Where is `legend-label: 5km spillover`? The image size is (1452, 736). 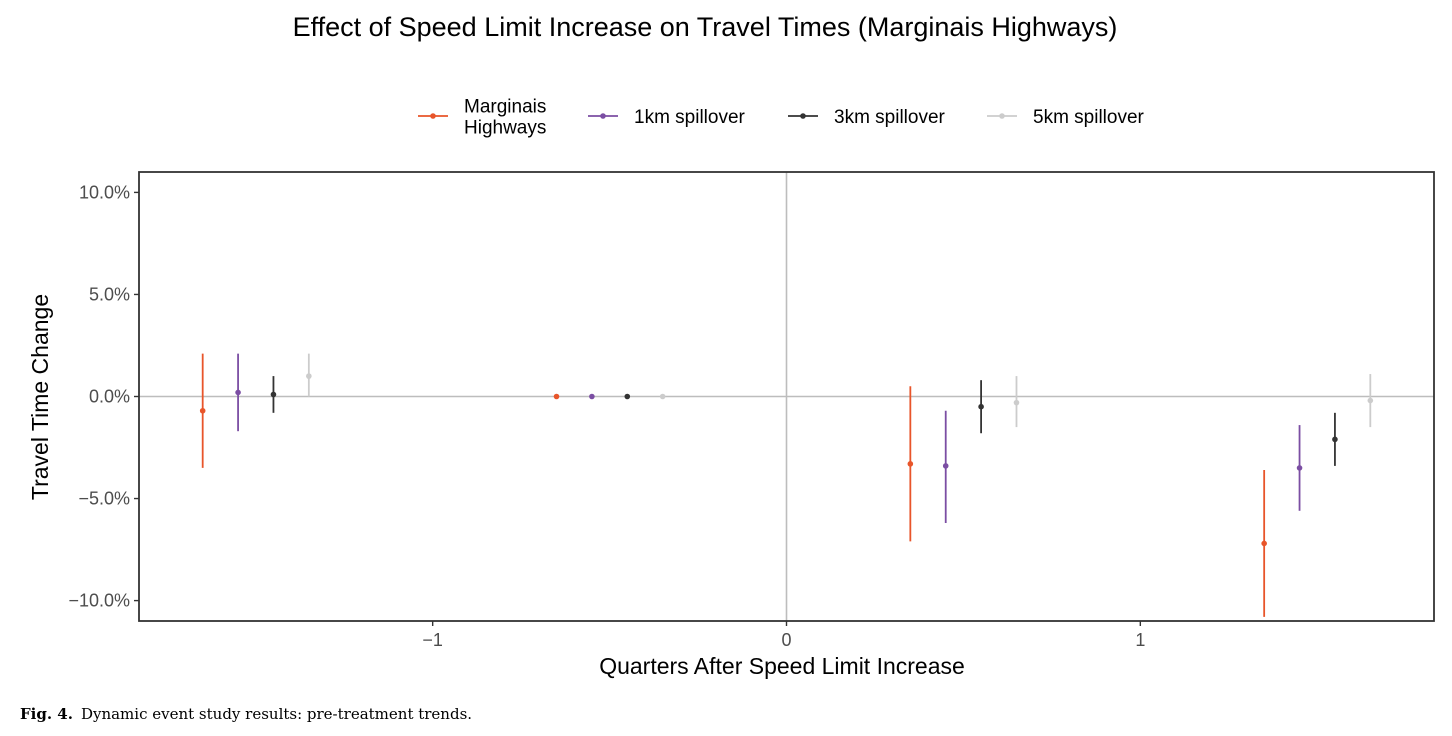
legend-label: 5km spillover is located at coordinates (1089, 117).